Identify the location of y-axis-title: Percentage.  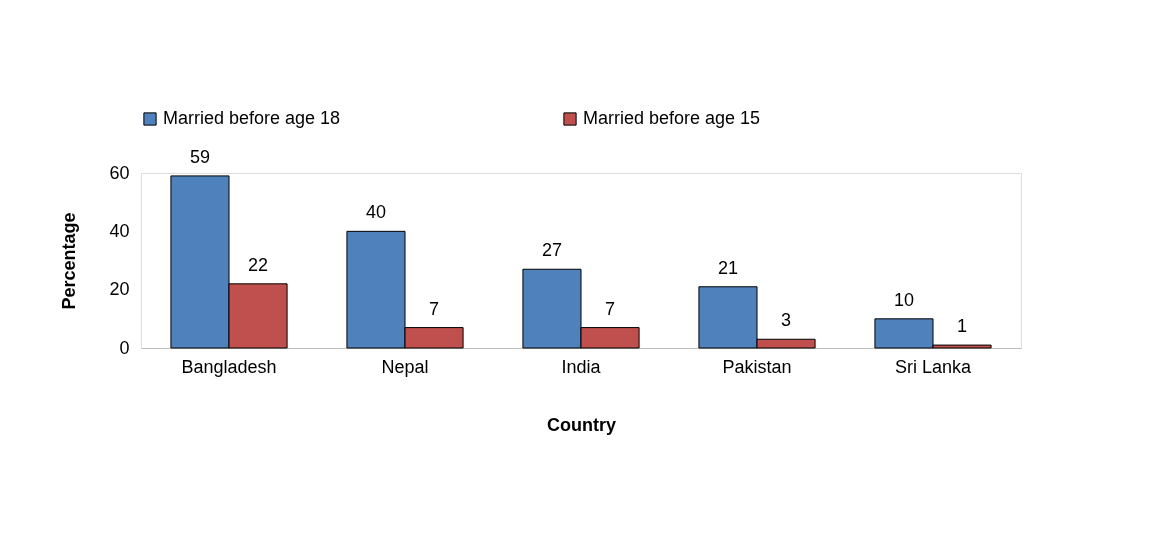
(69, 261).